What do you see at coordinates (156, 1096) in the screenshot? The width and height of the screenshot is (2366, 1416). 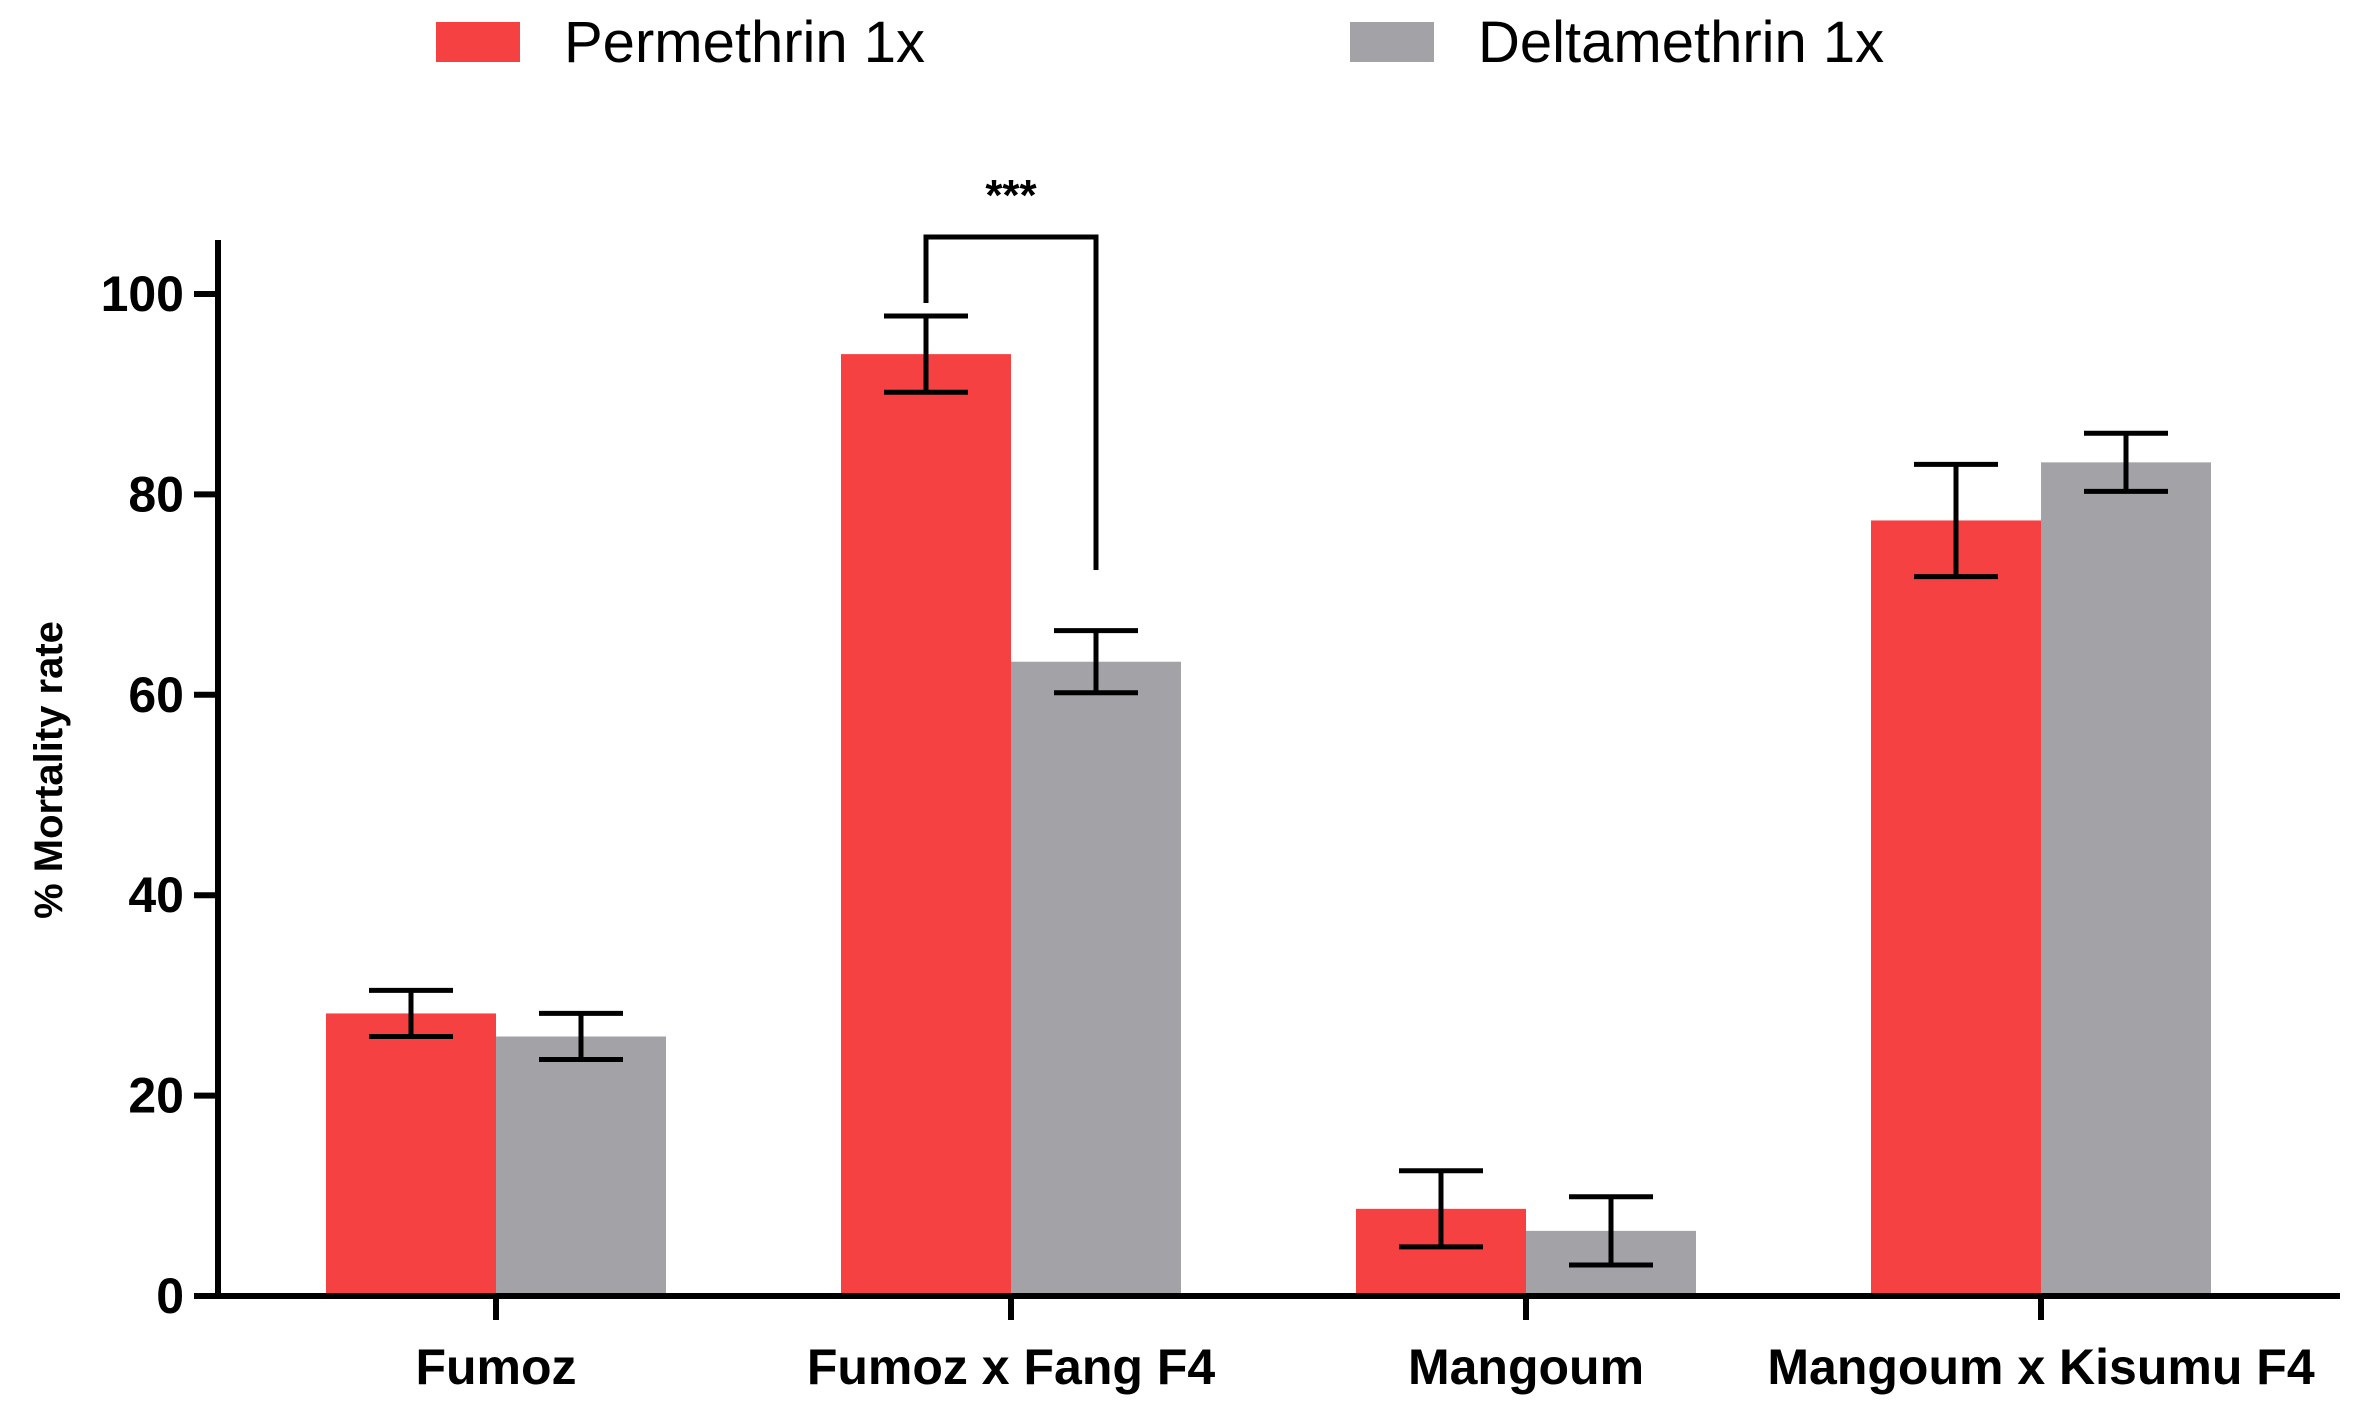 I see `y-tick-label-20: 20` at bounding box center [156, 1096].